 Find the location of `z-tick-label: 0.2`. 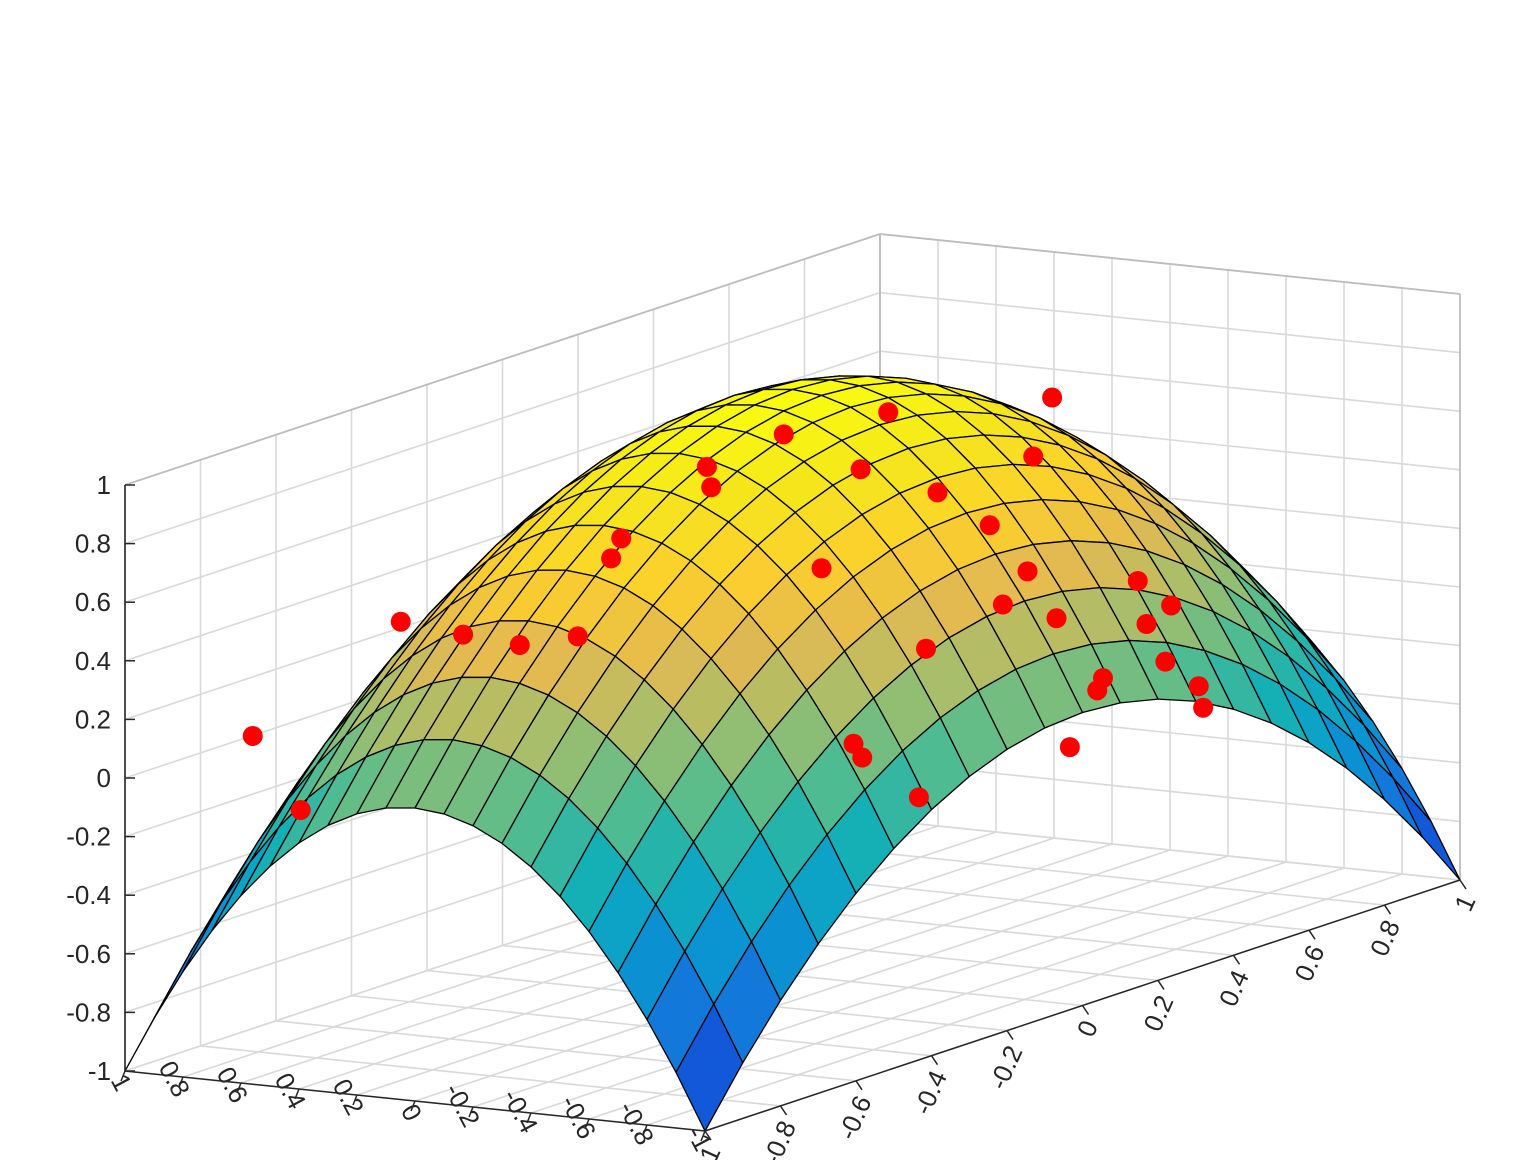

z-tick-label: 0.2 is located at coordinates (93, 719).